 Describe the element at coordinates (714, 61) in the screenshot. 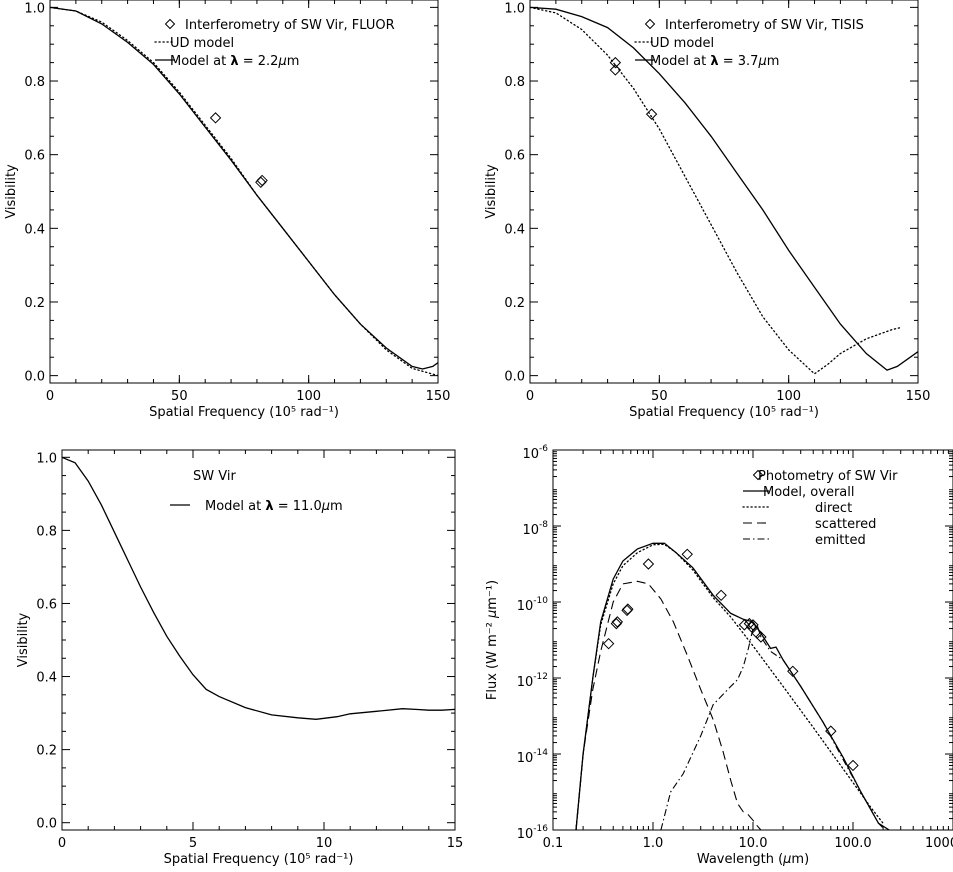

I see `legend-label: Model at λ = 3.7μm` at that location.